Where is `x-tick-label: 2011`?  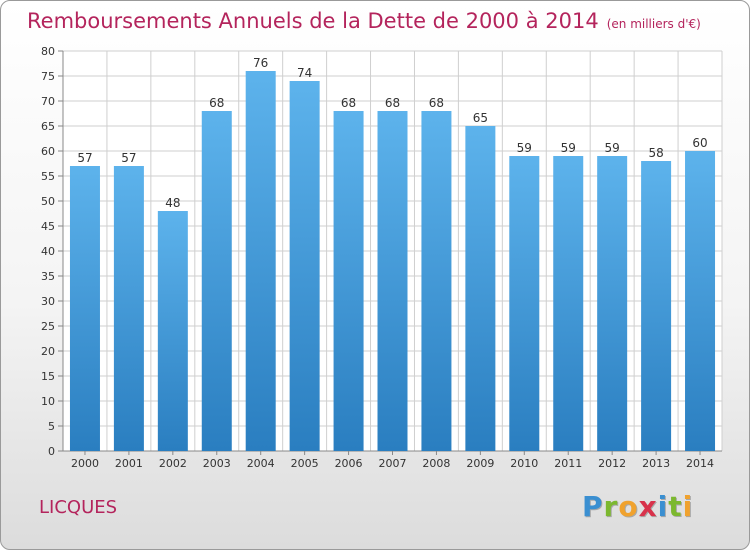
x-tick-label: 2011 is located at coordinates (568, 463).